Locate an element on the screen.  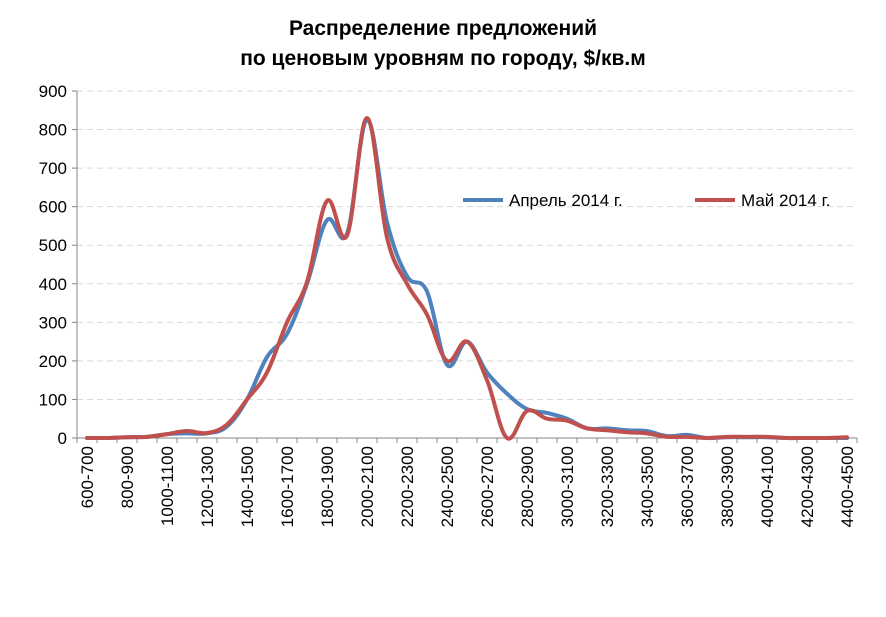
x-tick-label: 3400-3500 is located at coordinates (647, 486).